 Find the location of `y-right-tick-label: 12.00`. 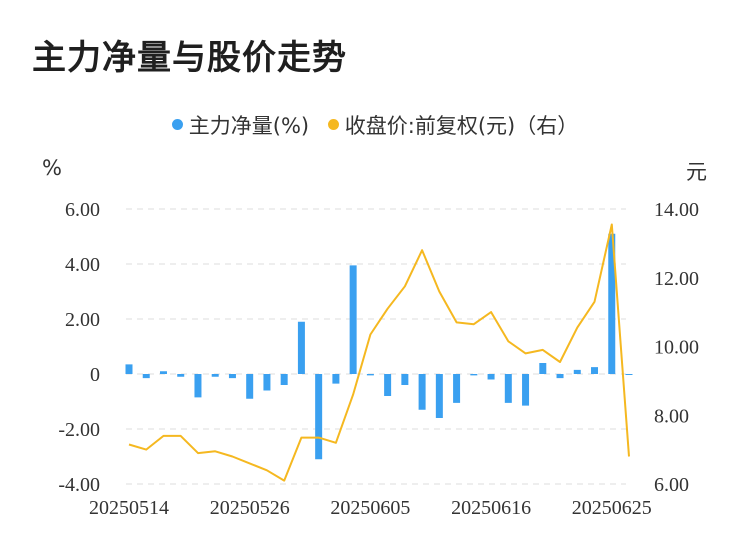

y-right-tick-label: 12.00 is located at coordinates (676, 279).